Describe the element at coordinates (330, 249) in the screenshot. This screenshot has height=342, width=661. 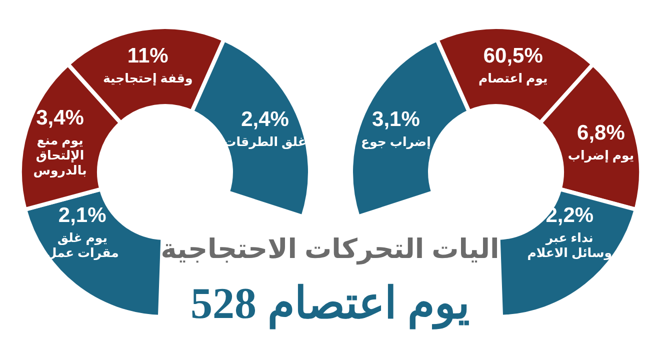
I see `text: اليات التحركات الاحتجاجية` at that location.